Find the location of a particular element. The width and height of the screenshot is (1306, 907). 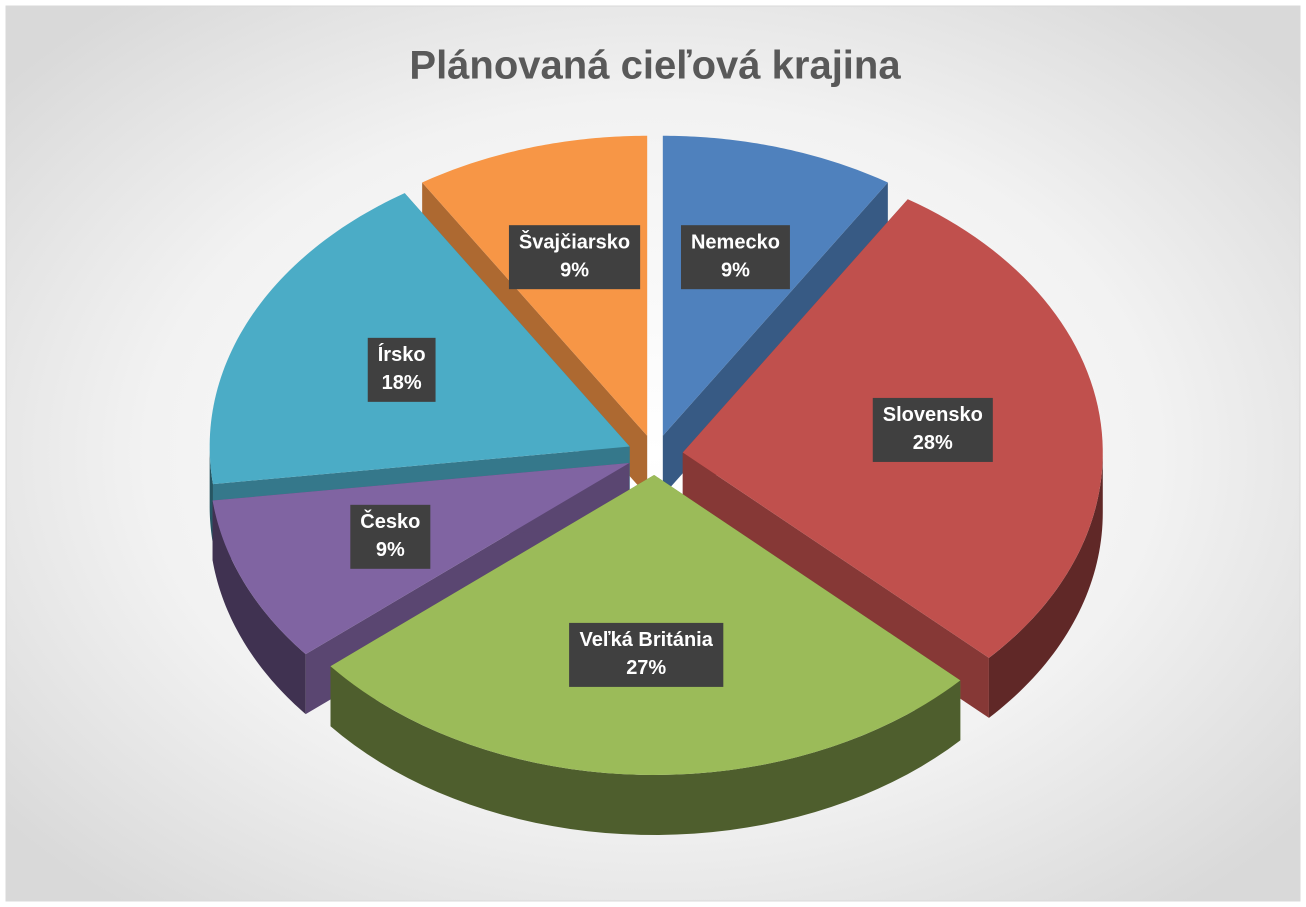

chart-title: Plánovaná cieľová krajina is located at coordinates (655, 66).